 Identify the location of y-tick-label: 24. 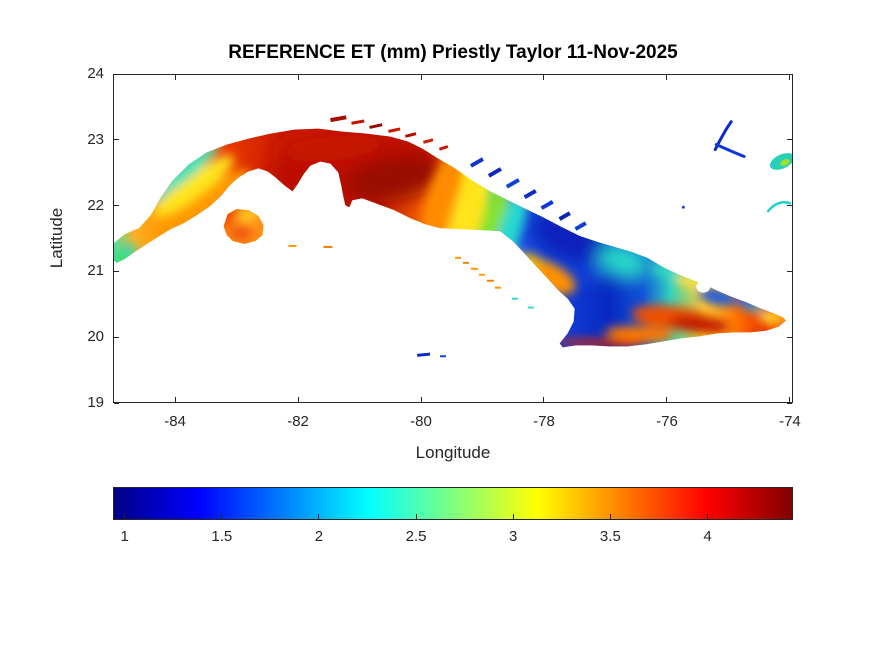
(95, 73).